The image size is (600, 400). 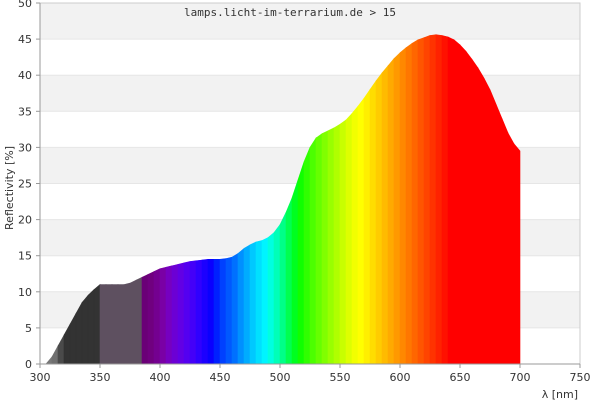 What do you see at coordinates (340, 377) in the screenshot?
I see `x-tick-label: 550` at bounding box center [340, 377].